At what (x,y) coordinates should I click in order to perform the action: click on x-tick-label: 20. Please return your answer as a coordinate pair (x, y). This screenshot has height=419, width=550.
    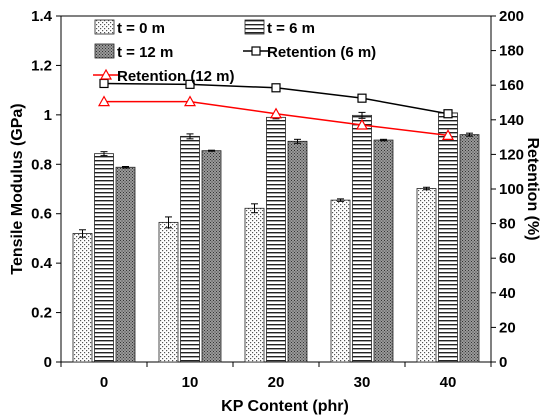
    Looking at the image, I should click on (276, 382).